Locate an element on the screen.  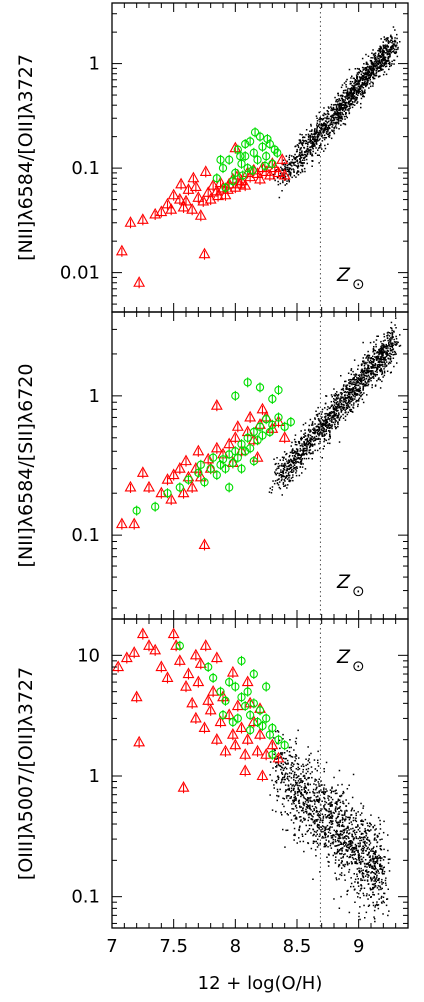
panel-nii-sii-ylabel: [NII]λ6584/[SII]λ6720 is located at coordinates (26, 466).